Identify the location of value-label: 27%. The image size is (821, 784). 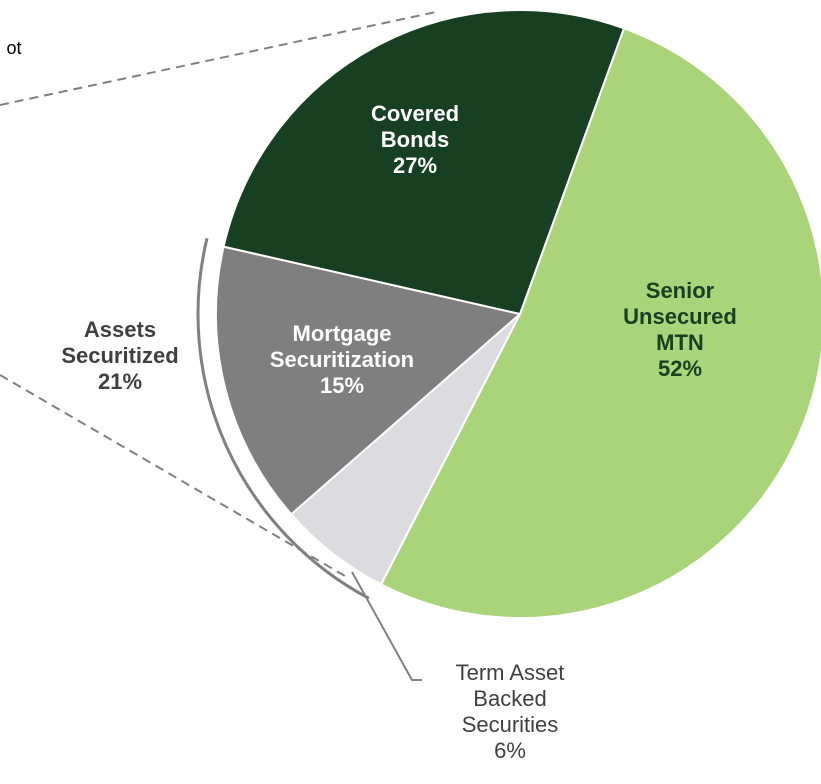
(415, 165).